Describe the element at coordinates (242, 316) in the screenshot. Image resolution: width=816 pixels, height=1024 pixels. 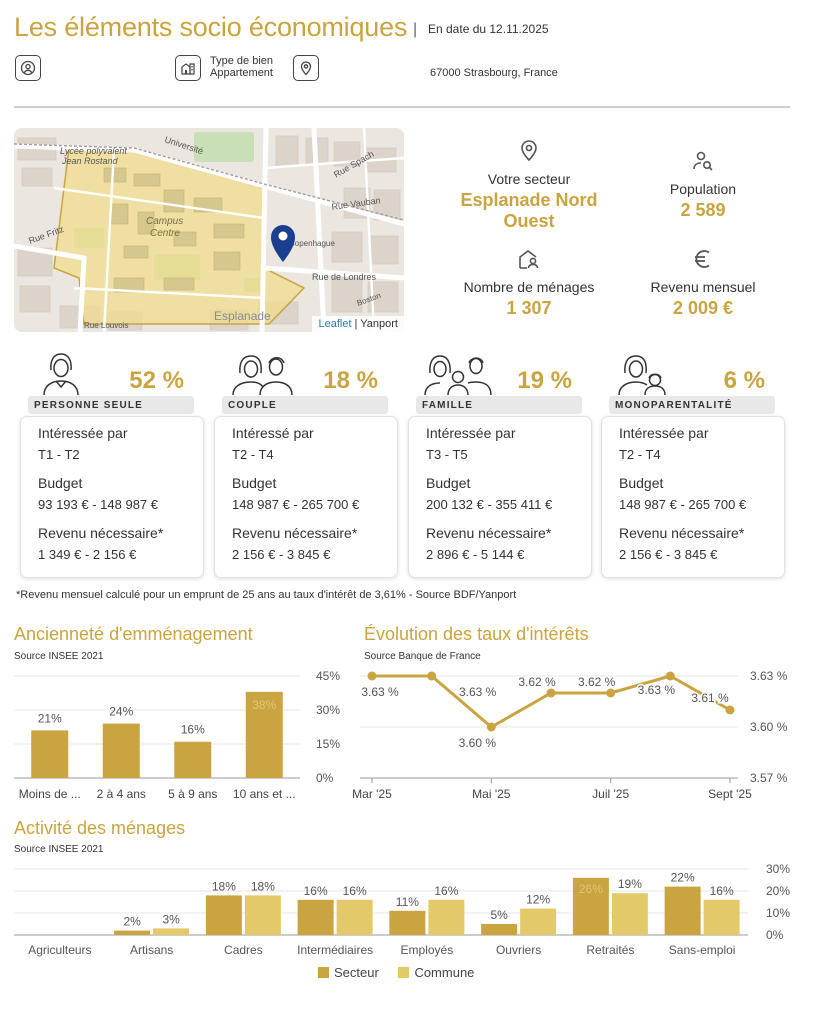
I see `map-label-esplanade: Esplanade` at that location.